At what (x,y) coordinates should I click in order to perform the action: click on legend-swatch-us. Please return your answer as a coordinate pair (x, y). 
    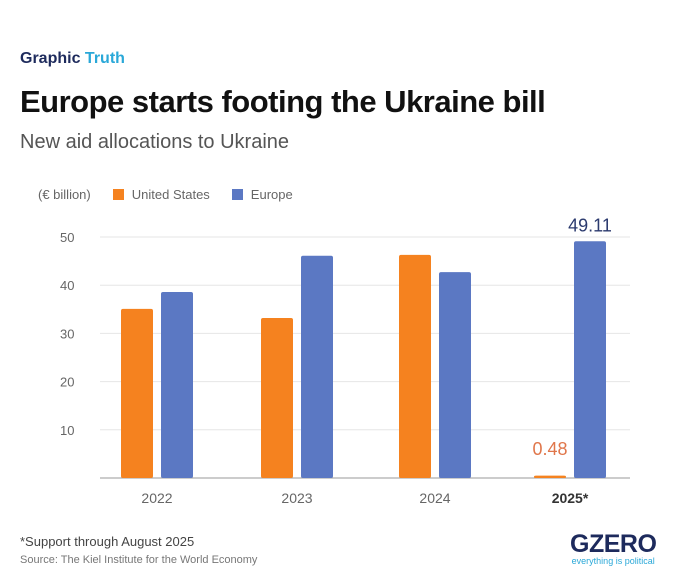
    Looking at the image, I should click on (118, 194).